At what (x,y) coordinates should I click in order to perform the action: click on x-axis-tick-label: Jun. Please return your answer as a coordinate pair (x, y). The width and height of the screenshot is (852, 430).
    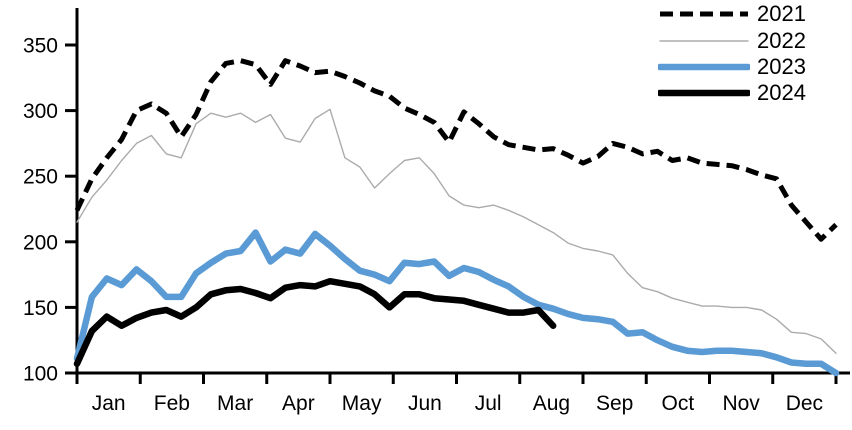
    Looking at the image, I should click on (425, 403).